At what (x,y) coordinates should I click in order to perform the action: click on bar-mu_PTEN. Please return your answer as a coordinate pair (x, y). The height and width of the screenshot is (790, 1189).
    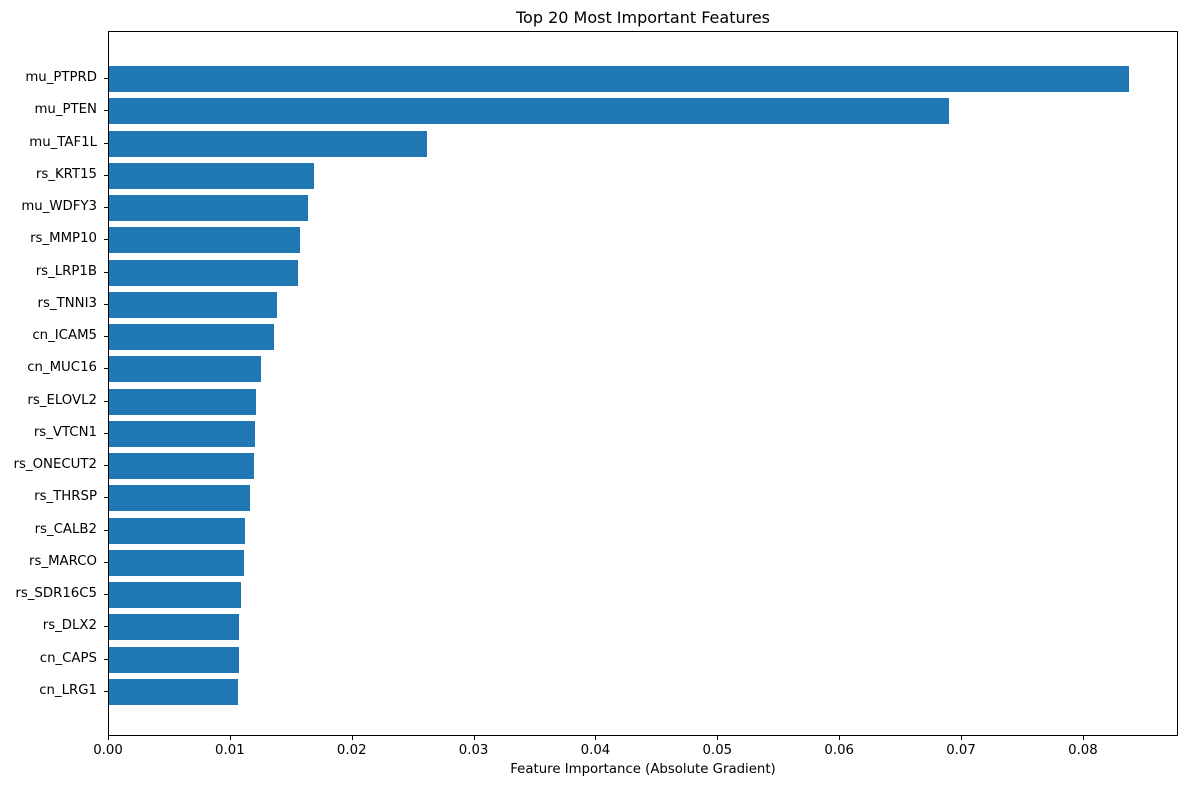
    Looking at the image, I should click on (529, 111).